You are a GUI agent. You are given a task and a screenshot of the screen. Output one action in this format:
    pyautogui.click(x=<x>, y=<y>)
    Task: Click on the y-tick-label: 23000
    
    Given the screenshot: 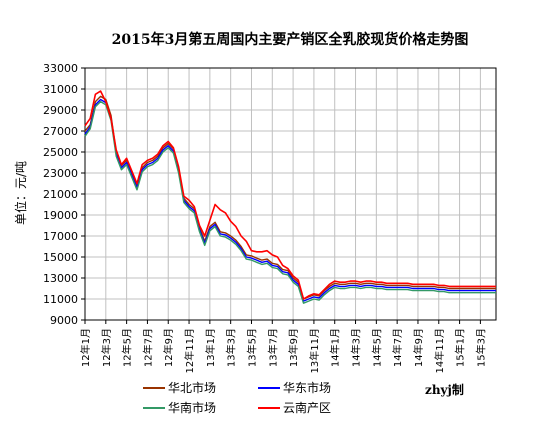 What is the action you would take?
    pyautogui.click(x=60, y=173)
    